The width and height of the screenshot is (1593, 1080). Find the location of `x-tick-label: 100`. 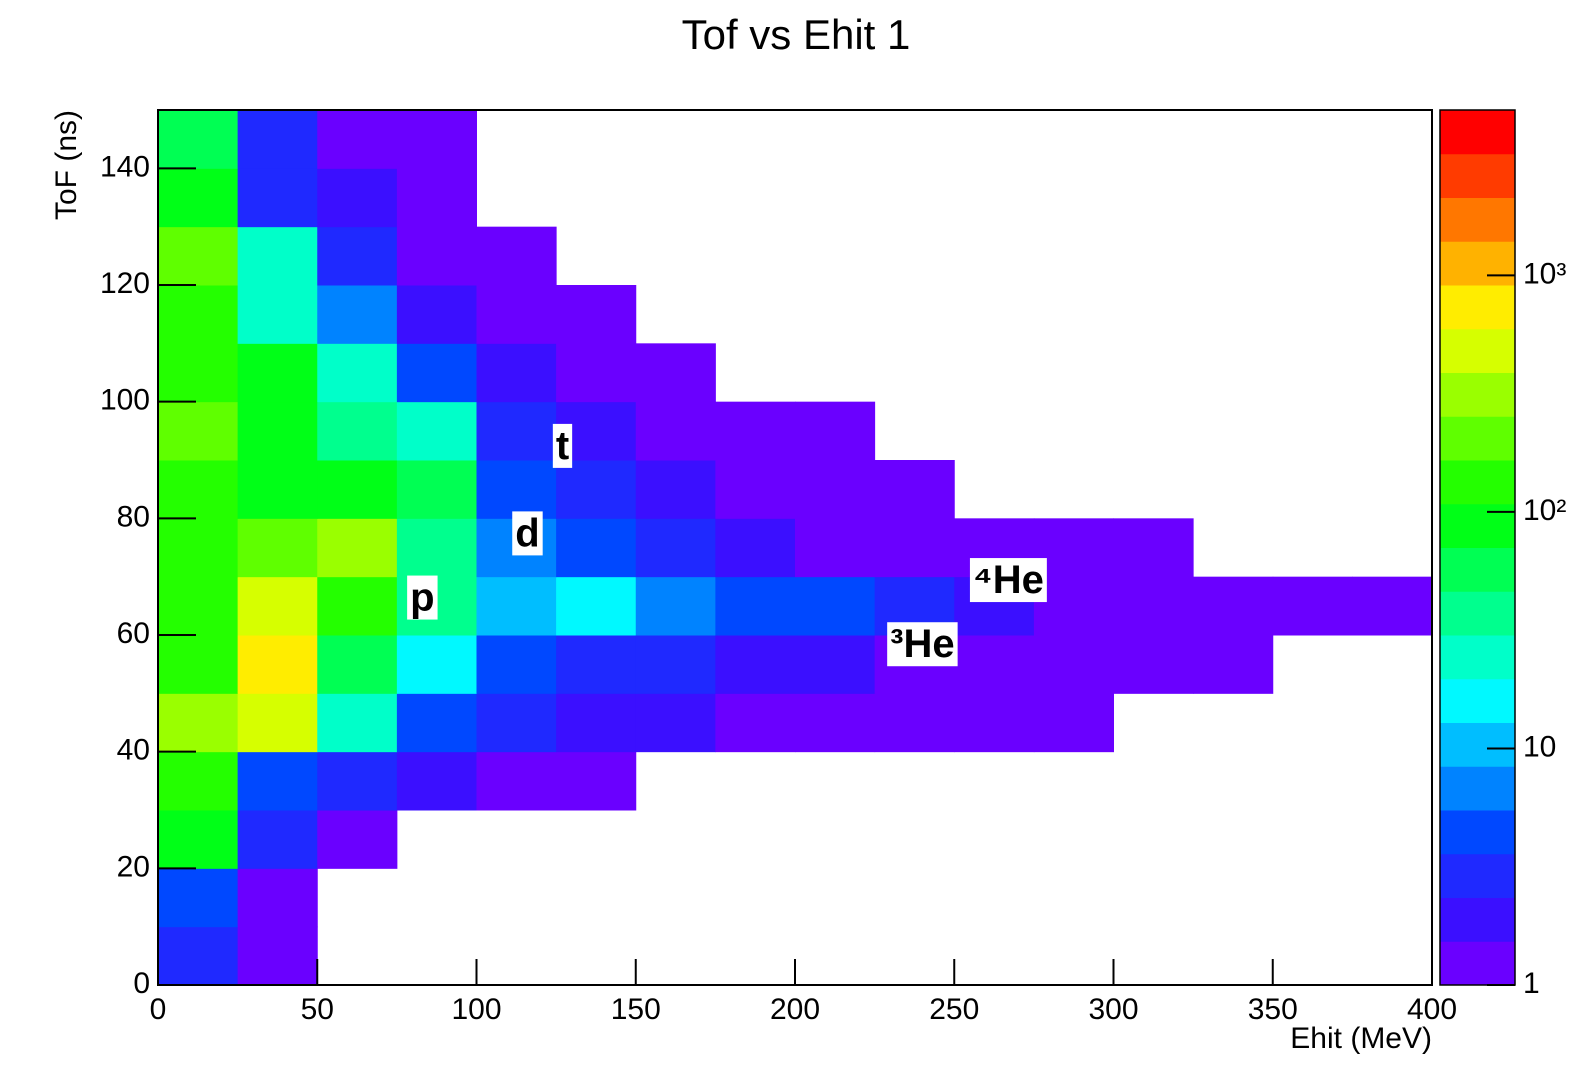

x-tick-label: 100 is located at coordinates (476, 1009).